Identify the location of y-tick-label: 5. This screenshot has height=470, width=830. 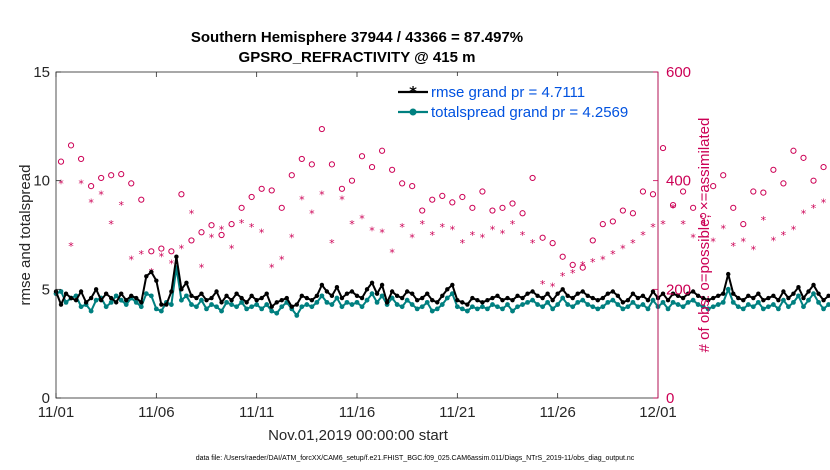
(46, 289).